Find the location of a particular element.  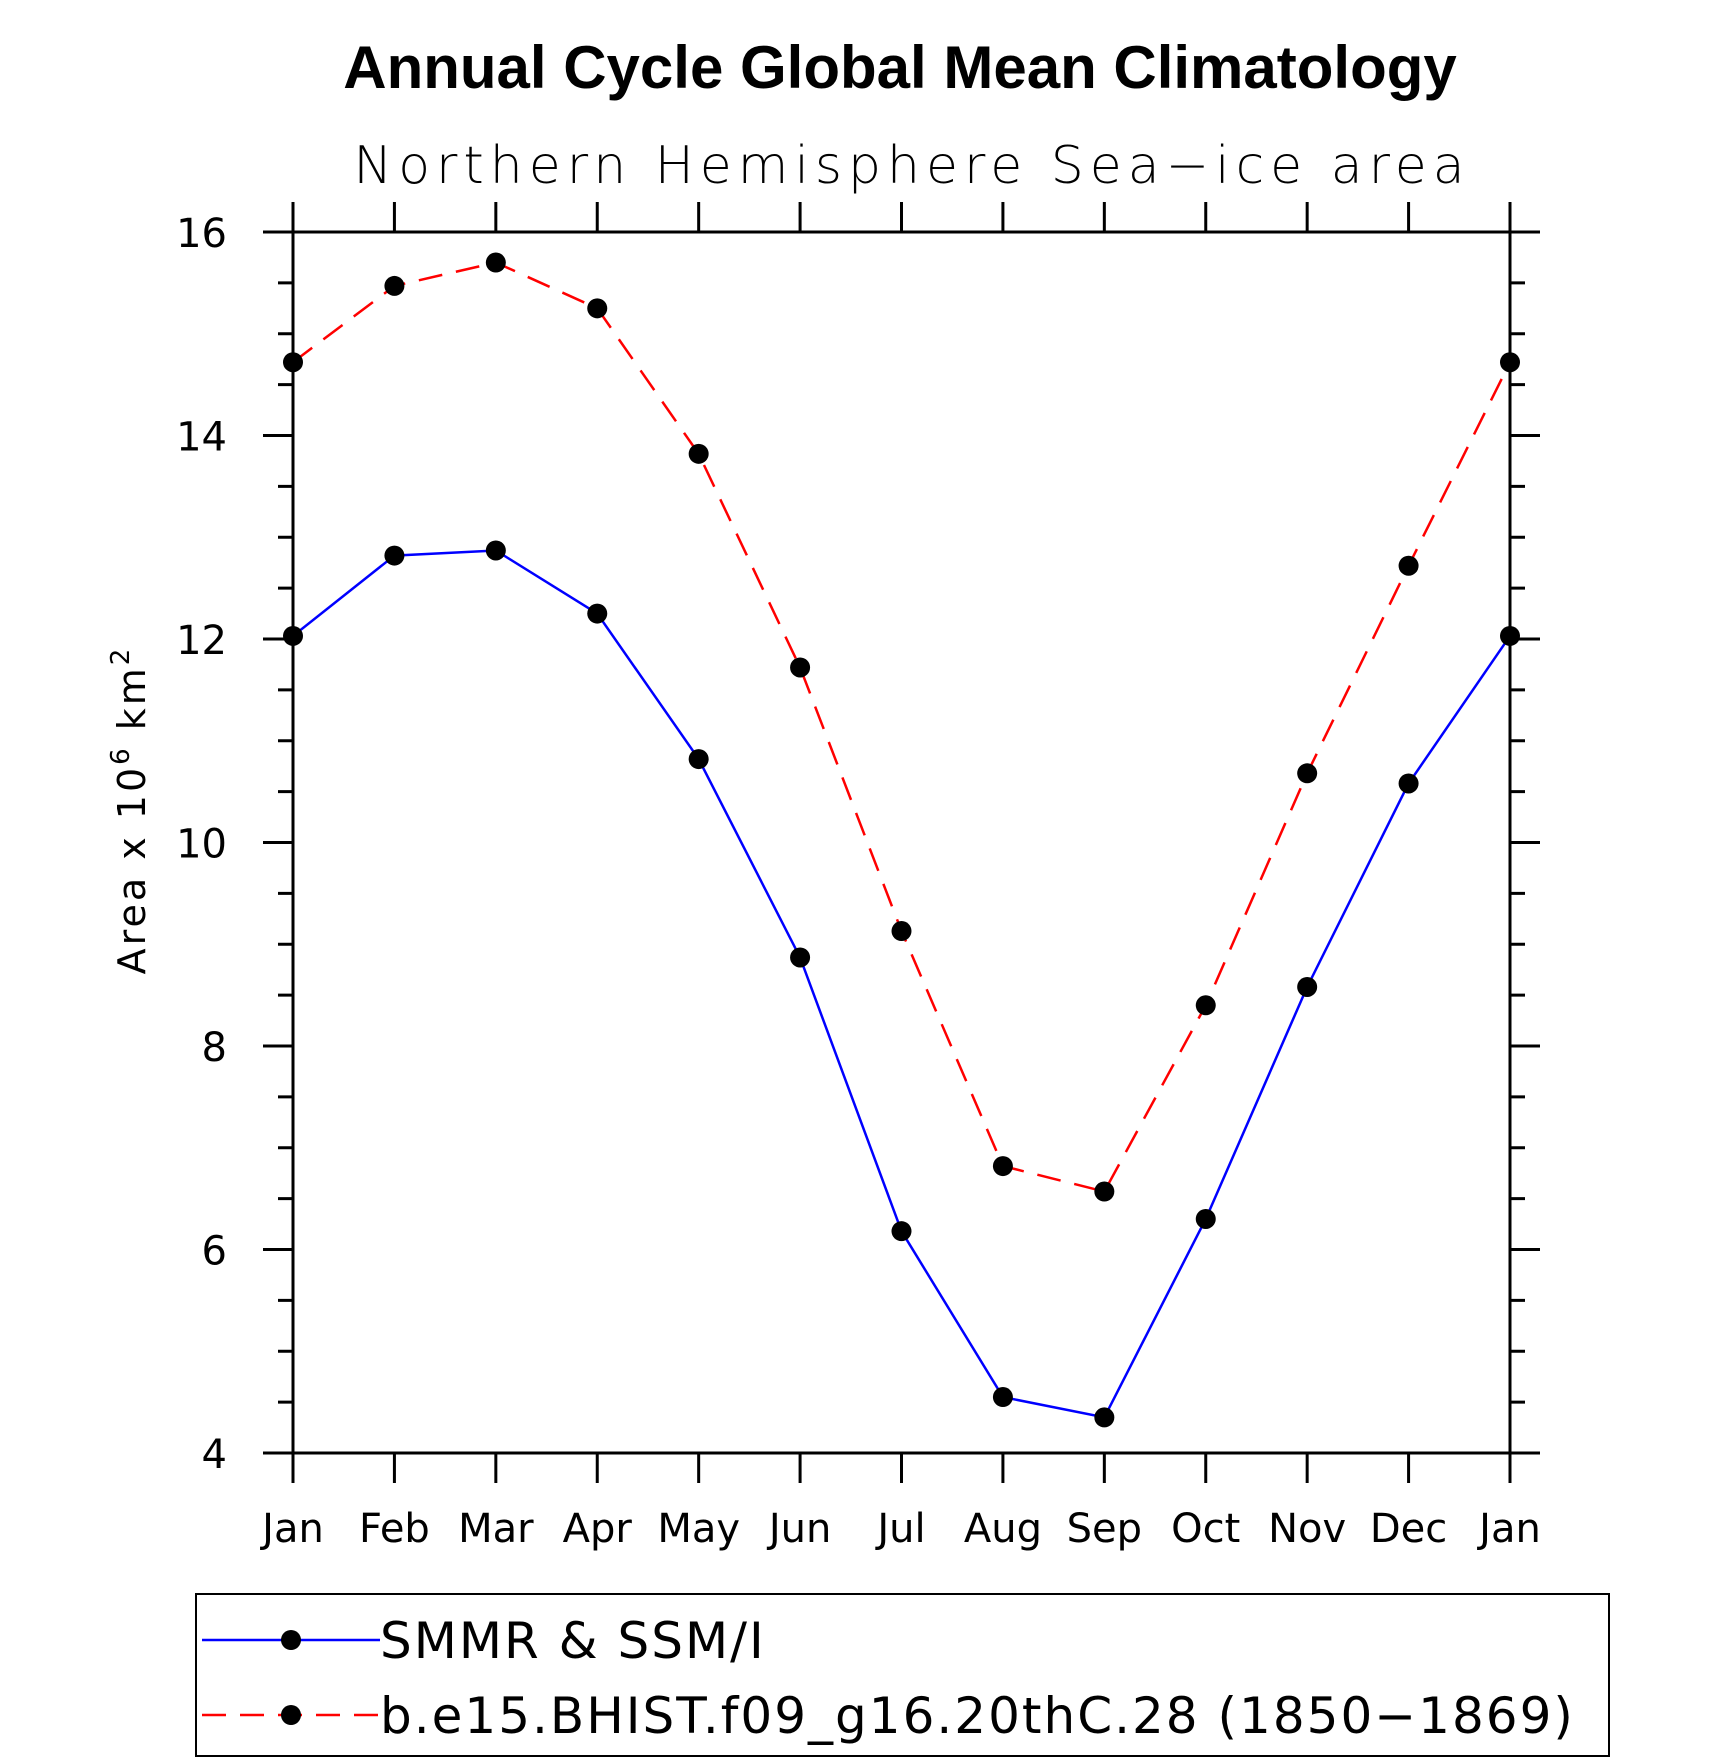

x-tick-label: Aug is located at coordinates (1003, 1529).